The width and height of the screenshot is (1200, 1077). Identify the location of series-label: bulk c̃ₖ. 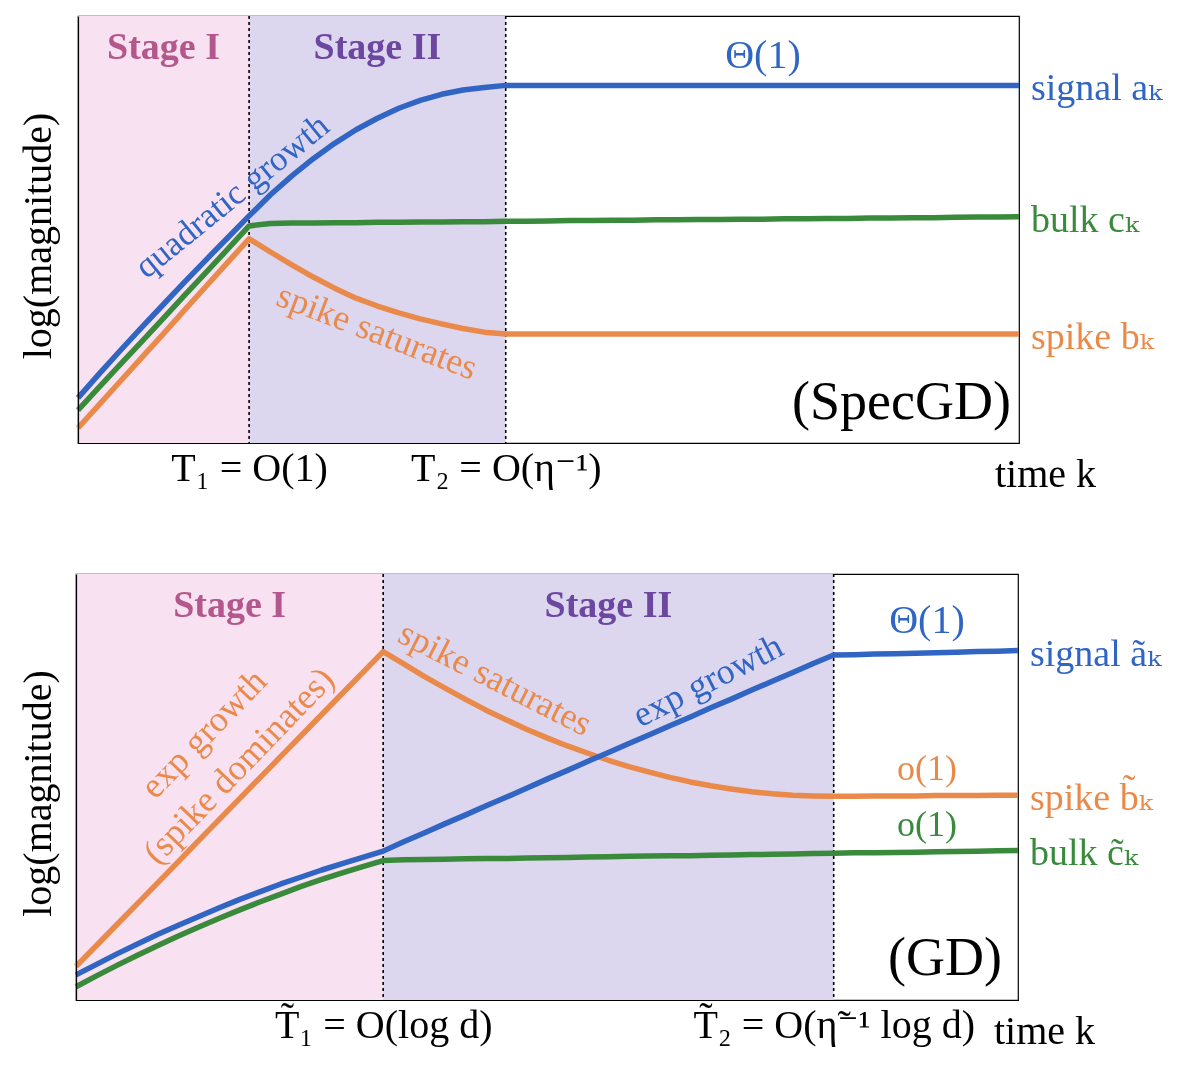
(1084, 852).